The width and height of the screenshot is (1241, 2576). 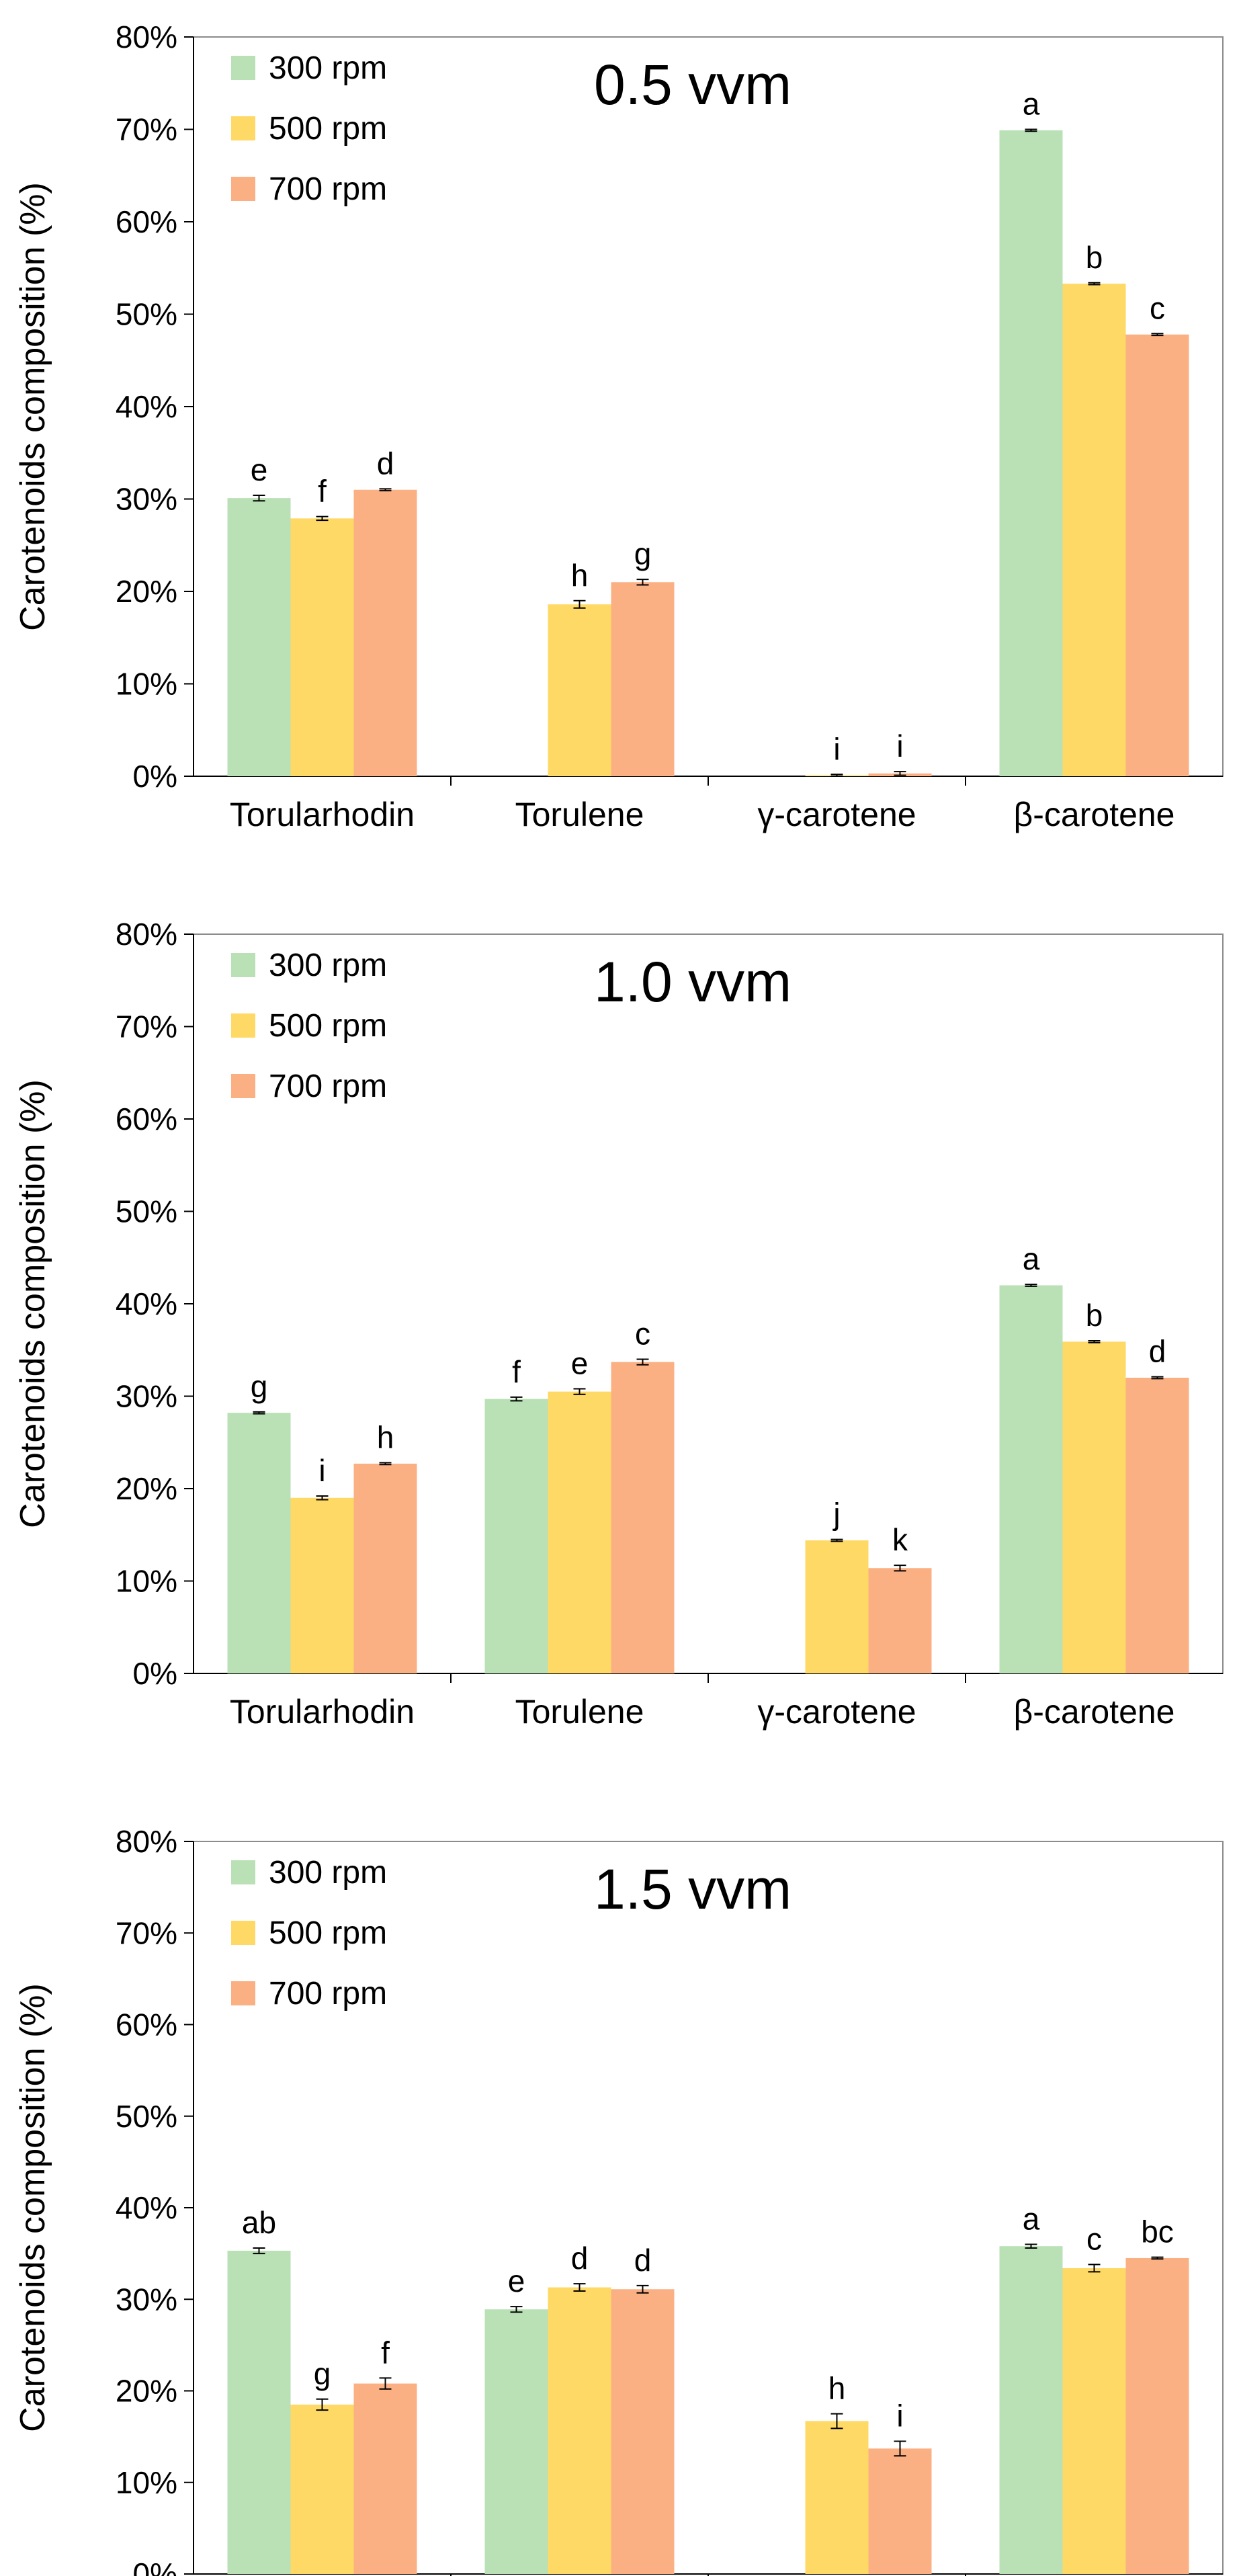 I want to click on significance-label: f, so click(x=322, y=492).